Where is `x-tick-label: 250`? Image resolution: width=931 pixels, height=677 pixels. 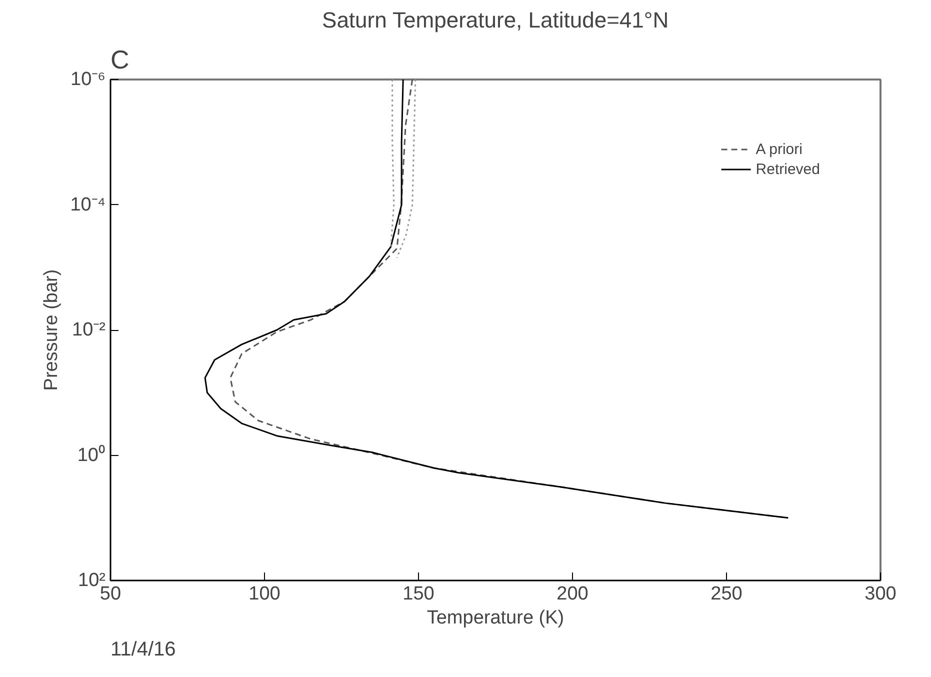
x-tick-label: 250 is located at coordinates (726, 594).